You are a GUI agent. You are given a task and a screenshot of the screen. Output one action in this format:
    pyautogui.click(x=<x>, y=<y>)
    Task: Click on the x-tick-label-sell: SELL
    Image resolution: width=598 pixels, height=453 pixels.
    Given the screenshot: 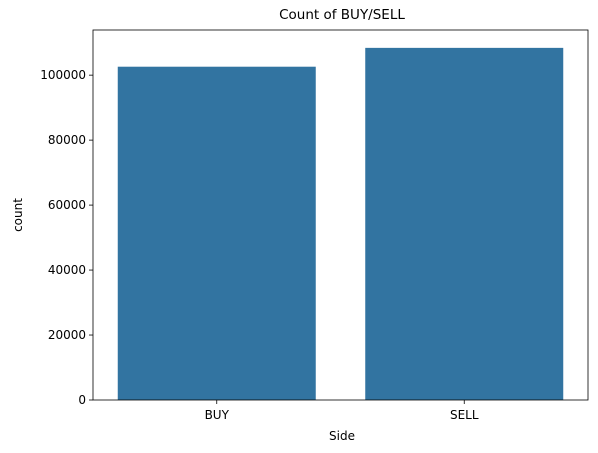 What is the action you would take?
    pyautogui.click(x=464, y=415)
    